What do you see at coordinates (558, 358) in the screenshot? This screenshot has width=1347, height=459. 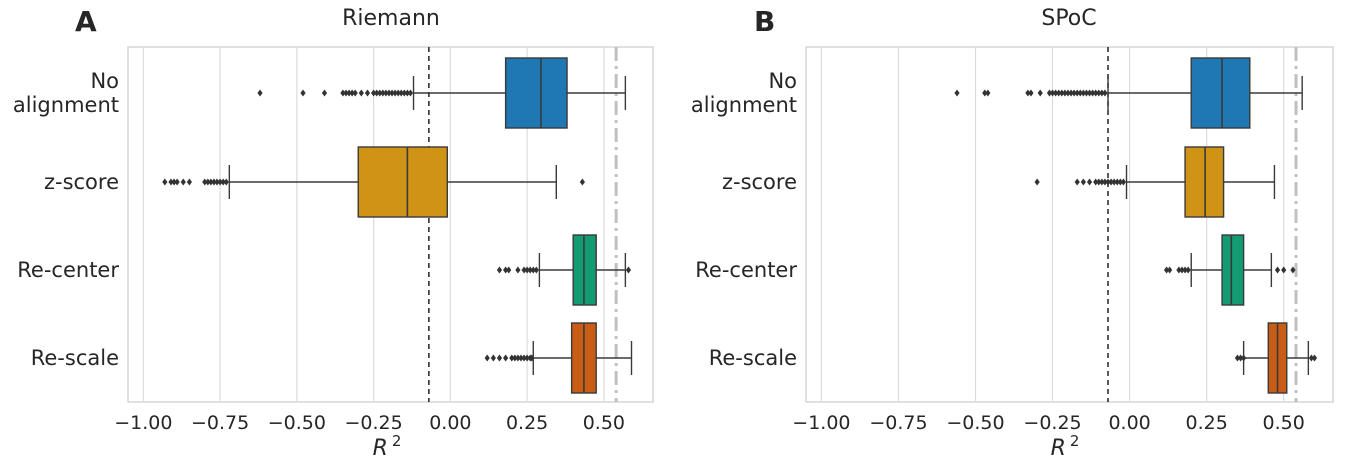 I see `box-re-scale` at bounding box center [558, 358].